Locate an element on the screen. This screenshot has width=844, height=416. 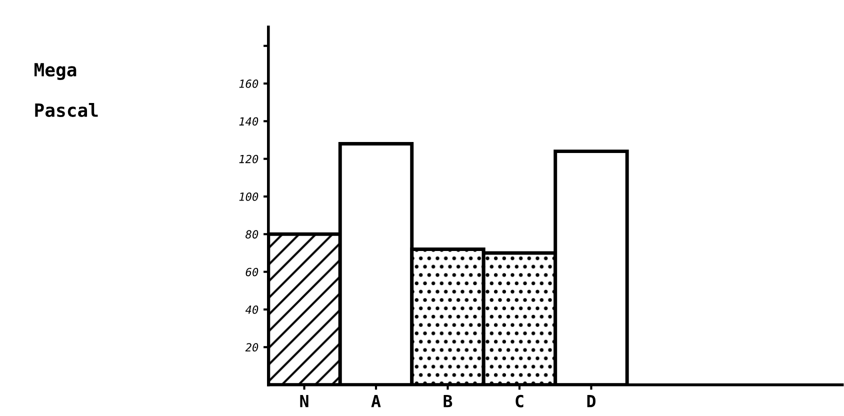
x-tick-label: N is located at coordinates (304, 401).